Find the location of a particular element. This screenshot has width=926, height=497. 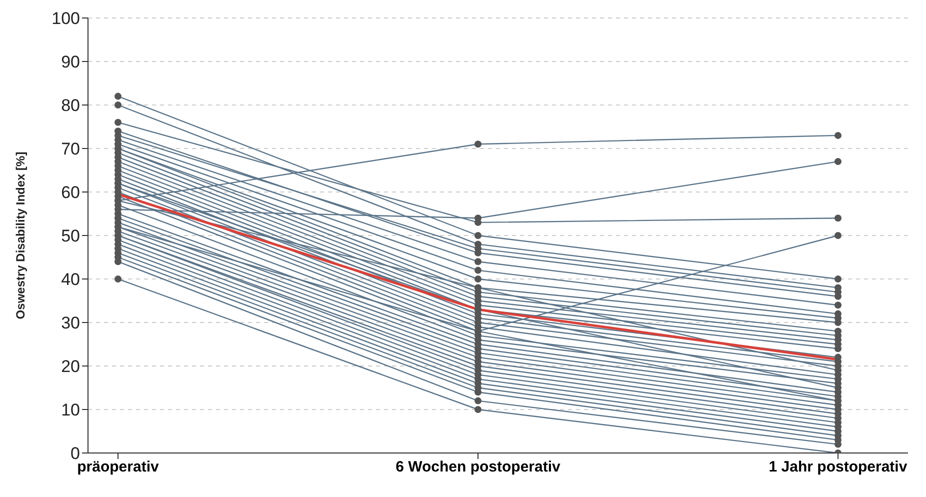

y-tick-label: 90 is located at coordinates (70, 62).